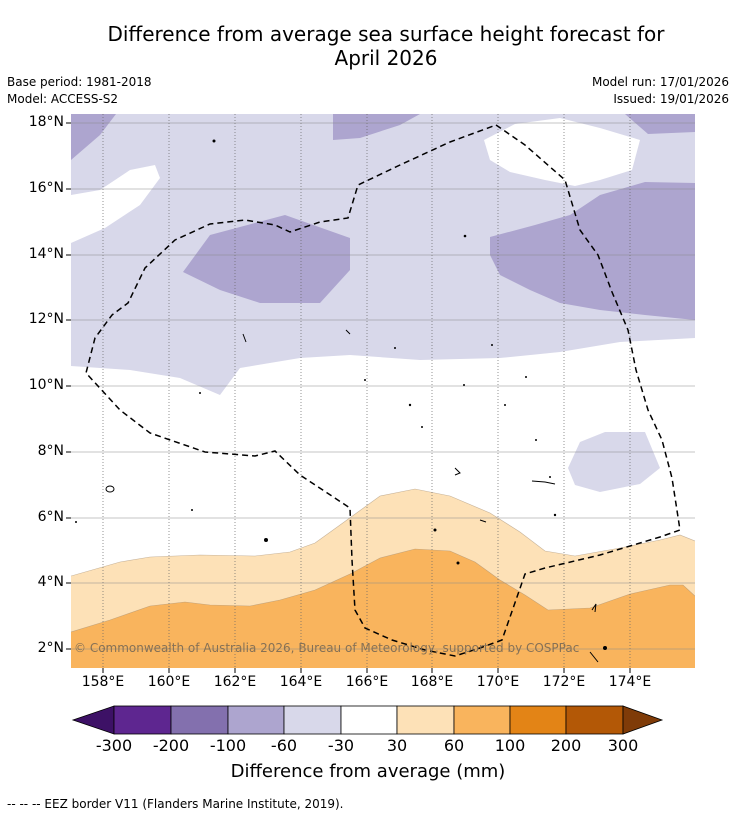  What do you see at coordinates (171, 745) in the screenshot?
I see `colorbar-tick-label: -200` at bounding box center [171, 745].